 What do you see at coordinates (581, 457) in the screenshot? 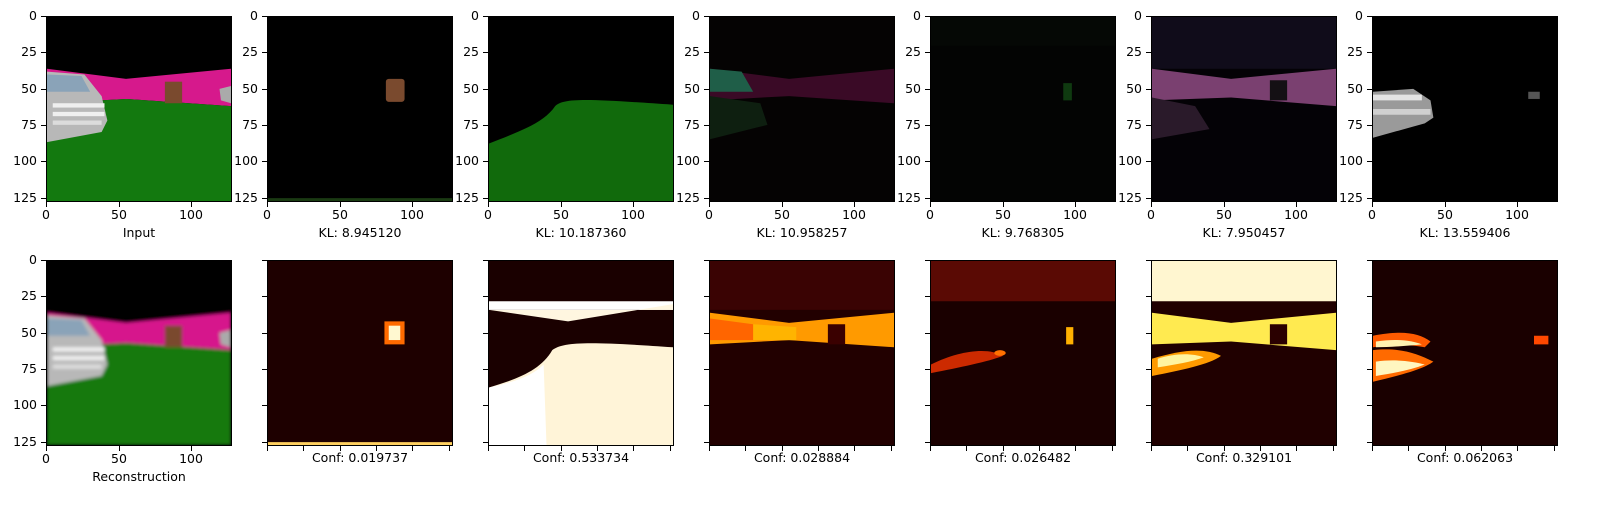
I see `confidence-caption: Conf: 0.533734` at bounding box center [581, 457].